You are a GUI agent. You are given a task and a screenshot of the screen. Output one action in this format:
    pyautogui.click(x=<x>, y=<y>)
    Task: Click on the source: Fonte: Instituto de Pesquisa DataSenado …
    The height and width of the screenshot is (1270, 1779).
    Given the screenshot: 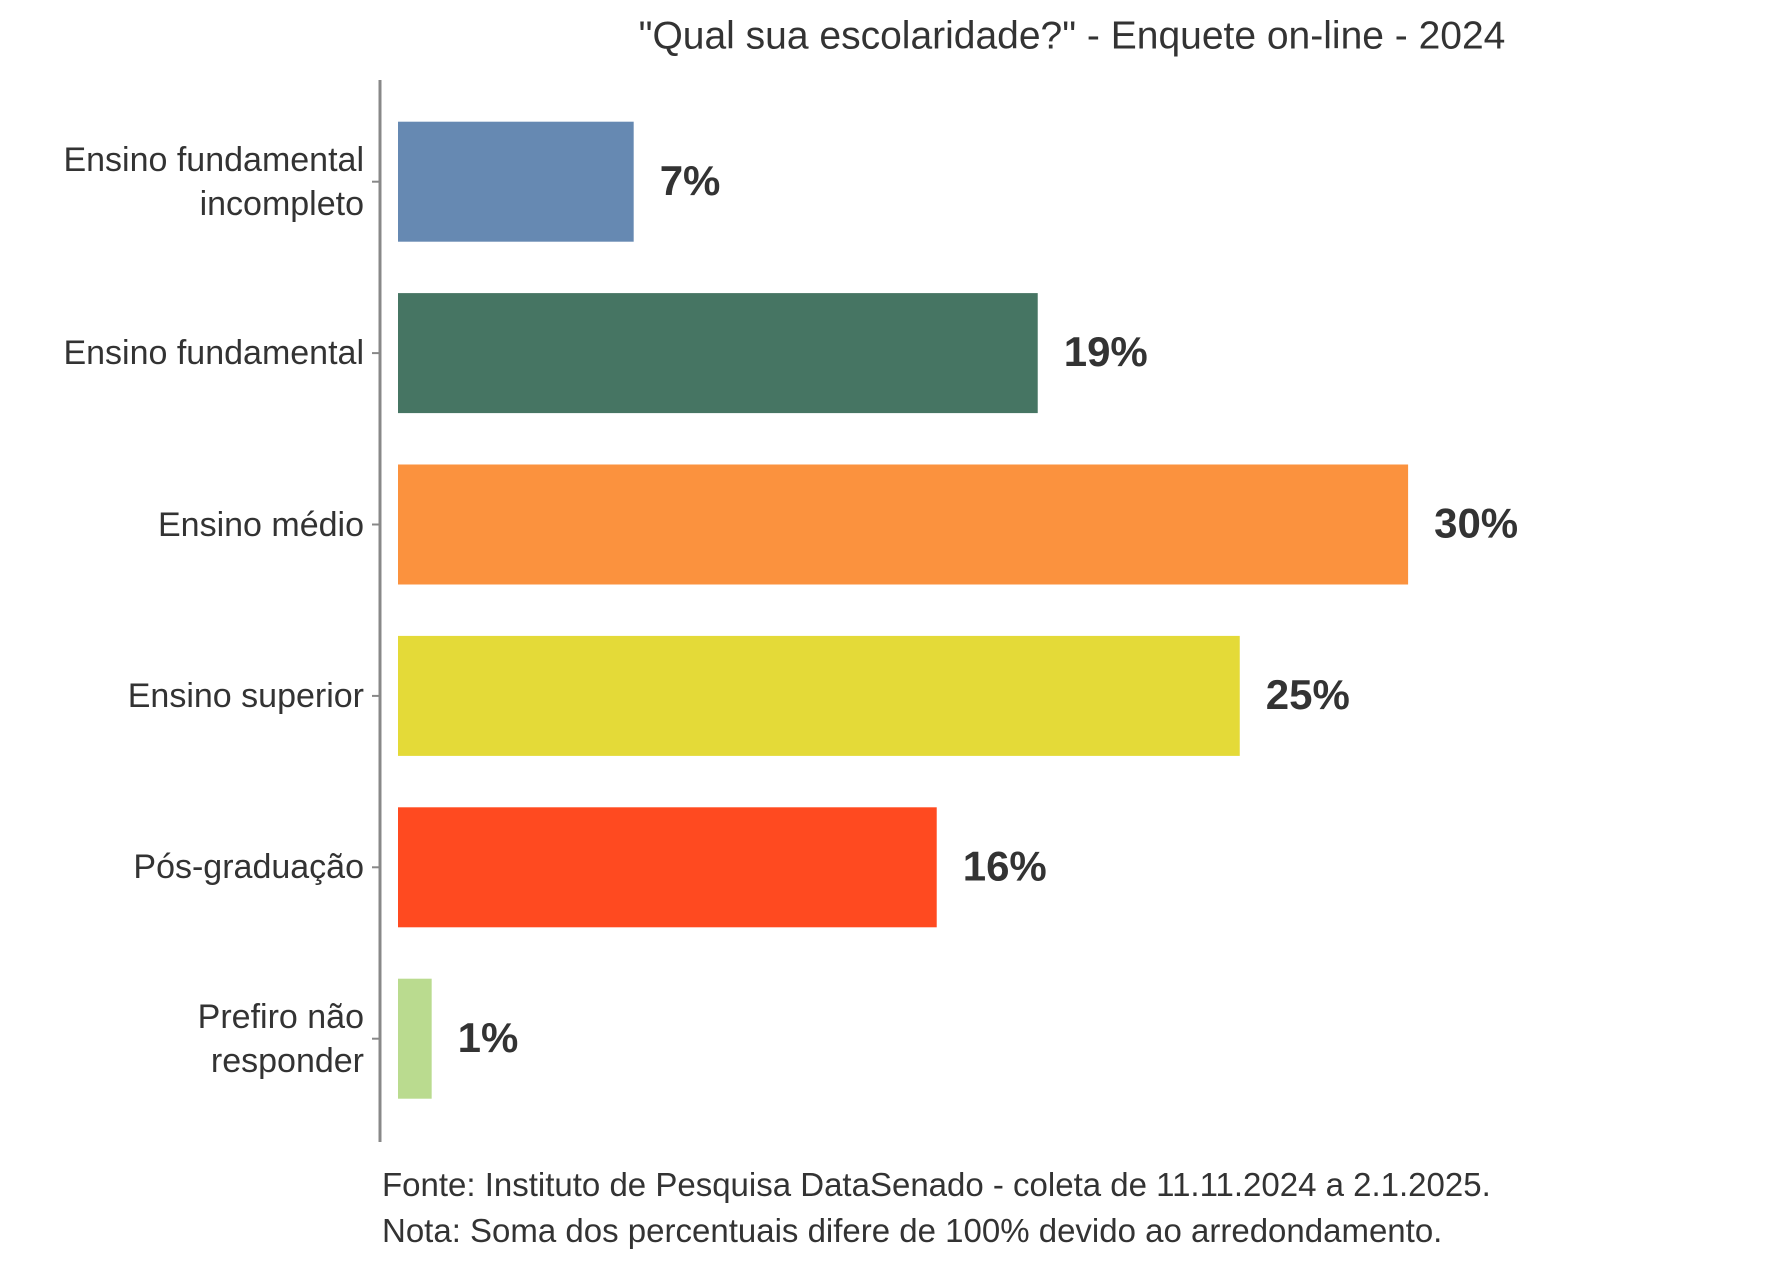 What is the action you would take?
    pyautogui.click(x=936, y=1184)
    